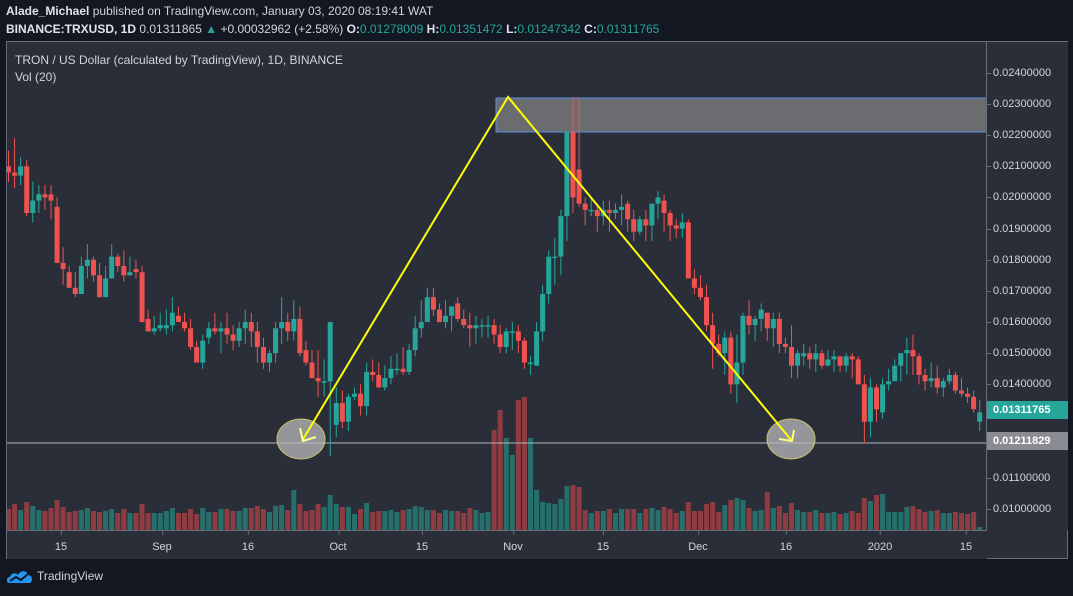 The height and width of the screenshot is (596, 1073). I want to click on symbol-name: BINANCE:TRXUSD, 1D, so click(71, 29).